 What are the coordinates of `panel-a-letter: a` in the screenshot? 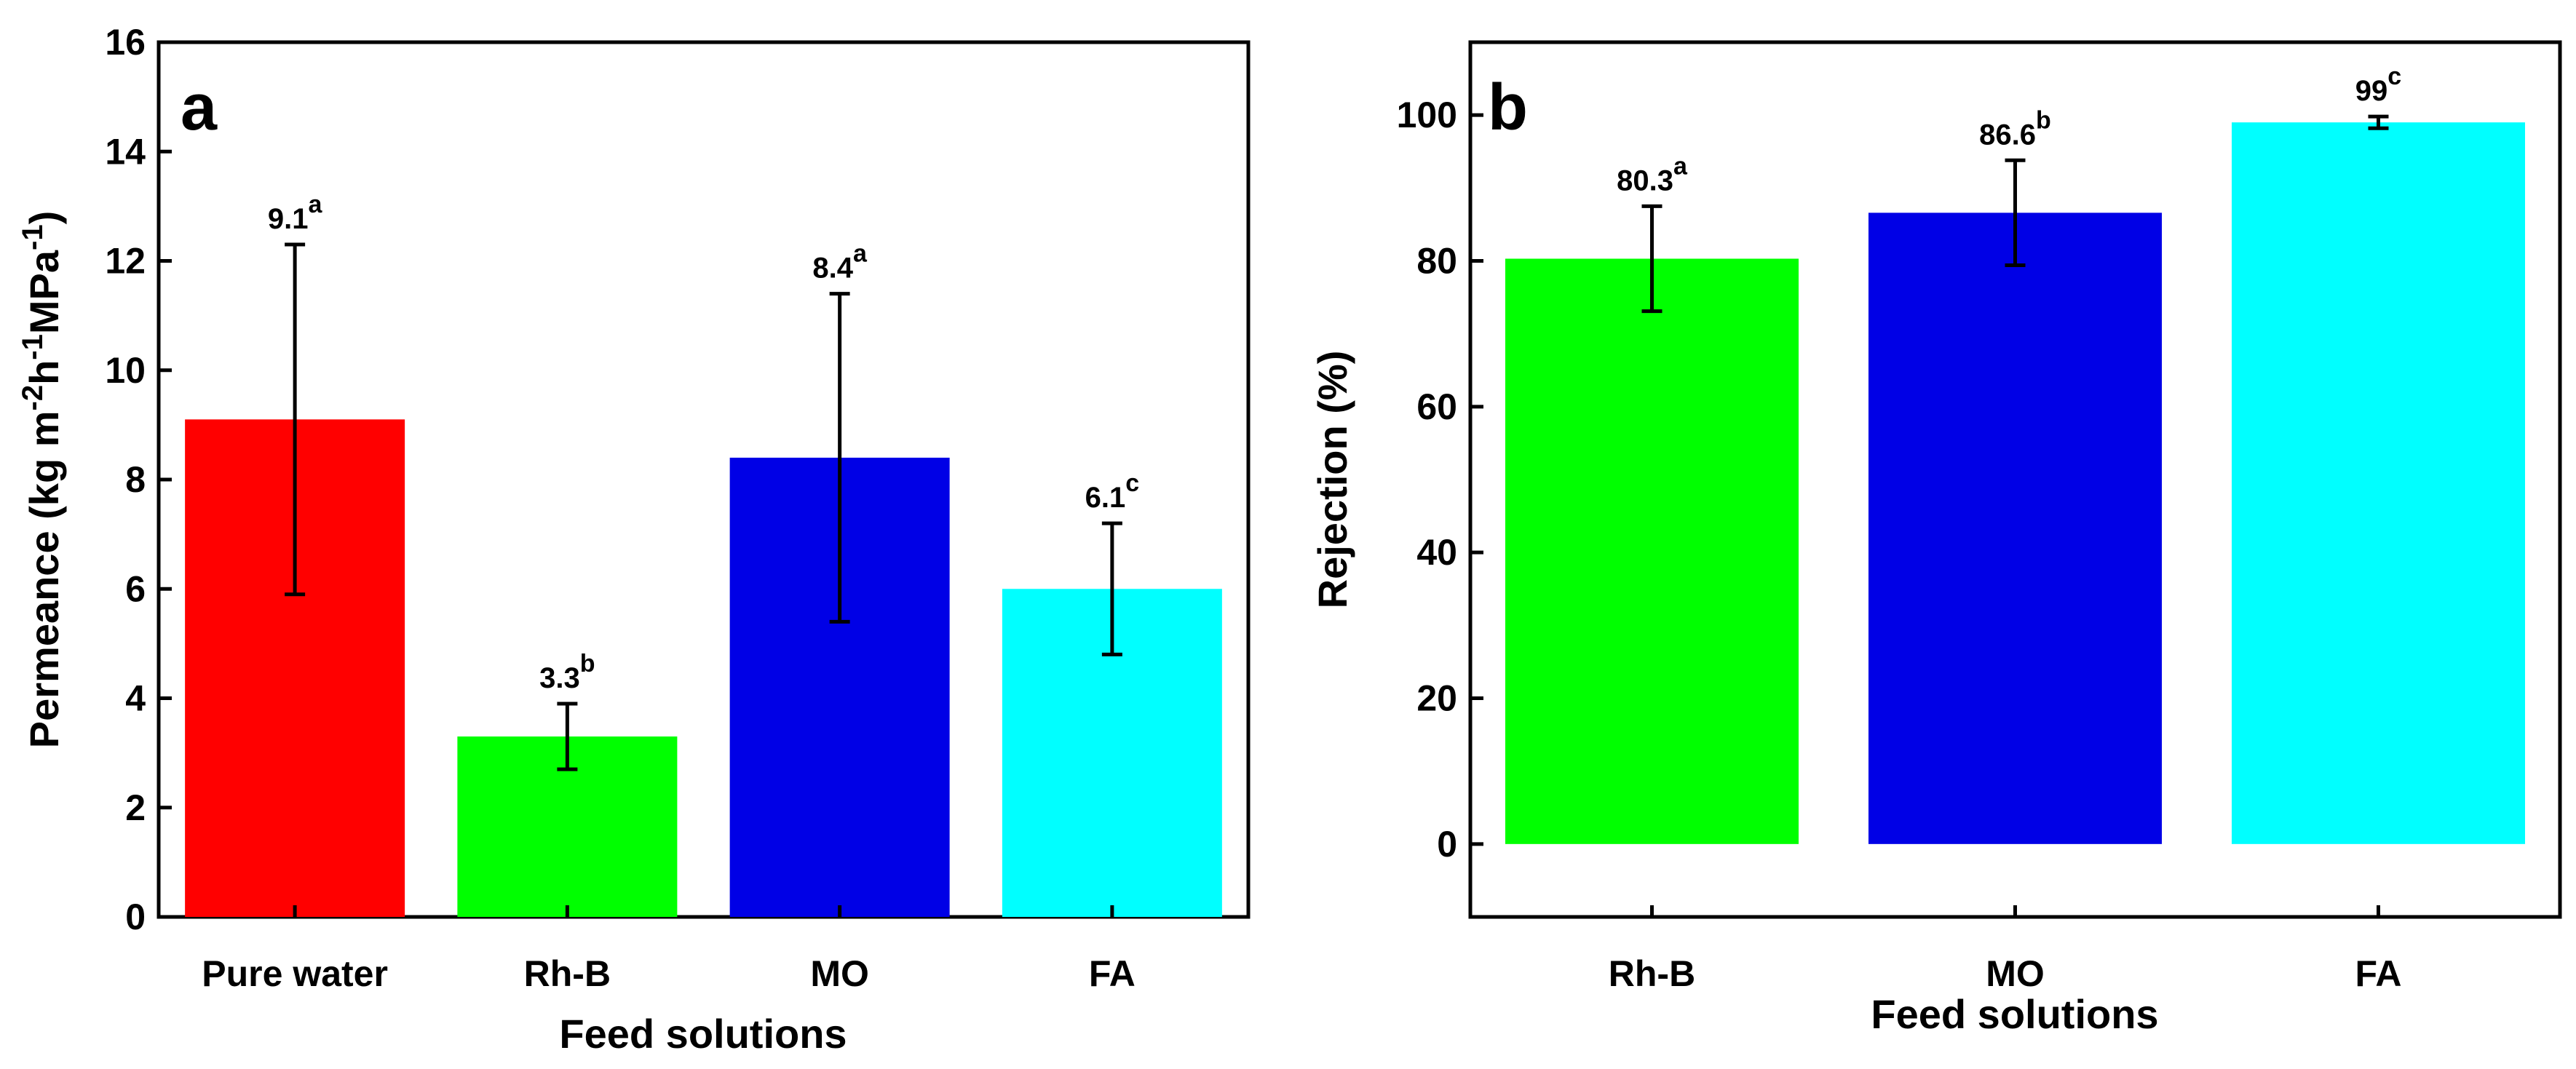 It's located at (199, 107).